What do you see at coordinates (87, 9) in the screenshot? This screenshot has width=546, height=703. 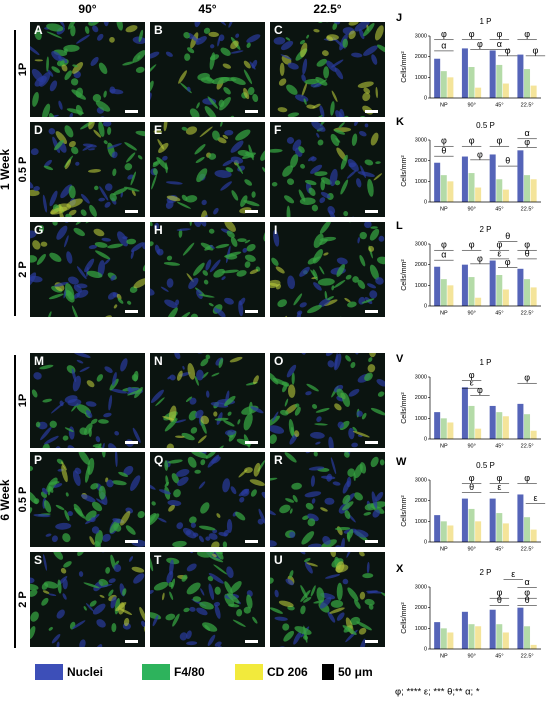 I see `column-header: 90°` at bounding box center [87, 9].